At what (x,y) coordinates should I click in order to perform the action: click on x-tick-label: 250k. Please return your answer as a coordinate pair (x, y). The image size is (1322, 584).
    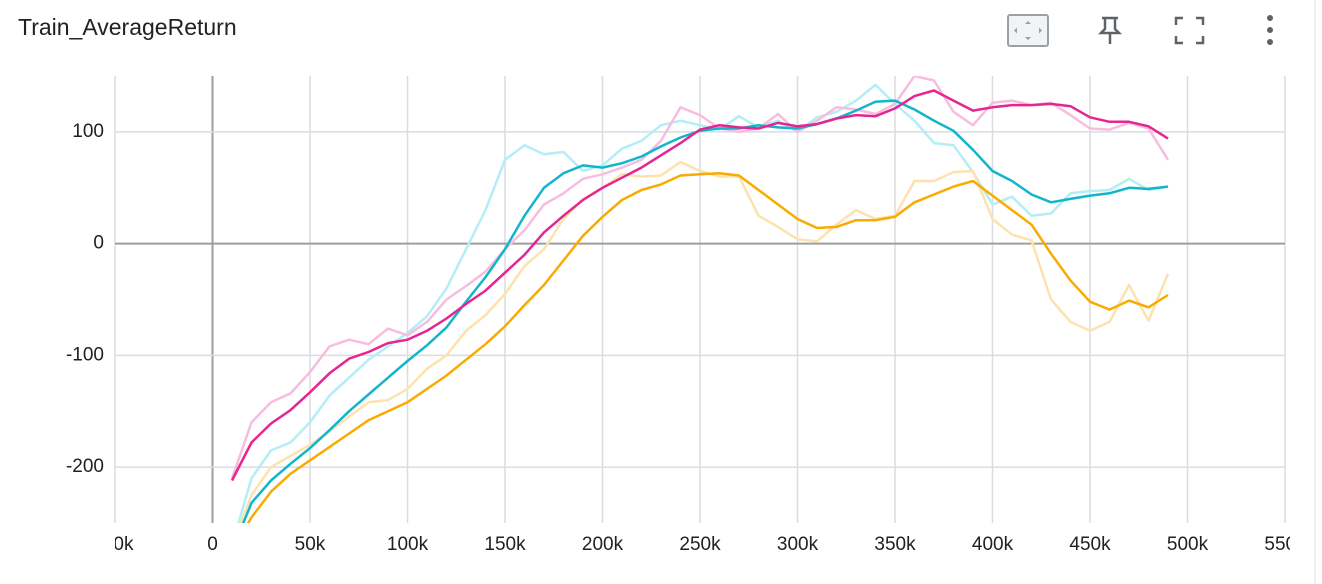
    Looking at the image, I should click on (700, 544).